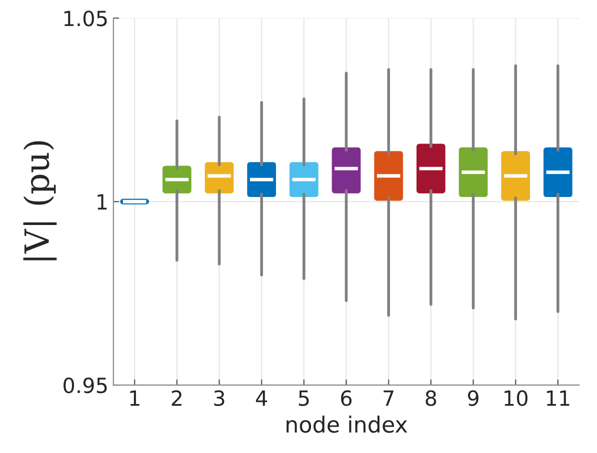 This screenshot has width=597, height=453. I want to click on x-tick-label: 5, so click(303, 398).